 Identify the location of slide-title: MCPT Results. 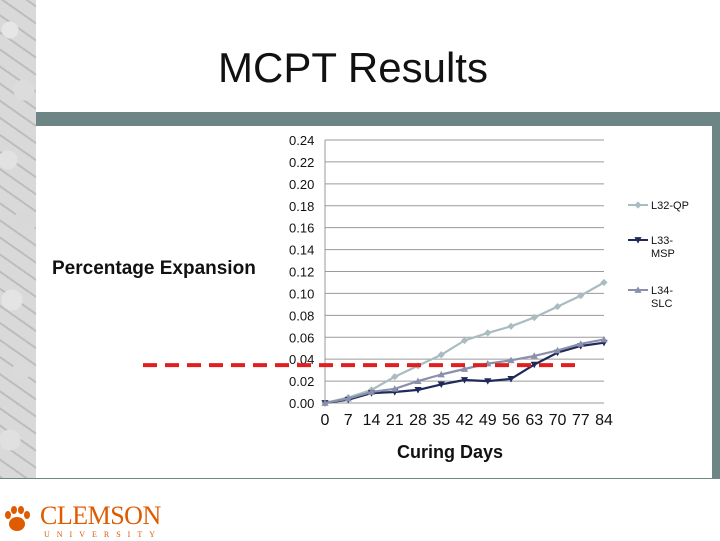
(353, 67).